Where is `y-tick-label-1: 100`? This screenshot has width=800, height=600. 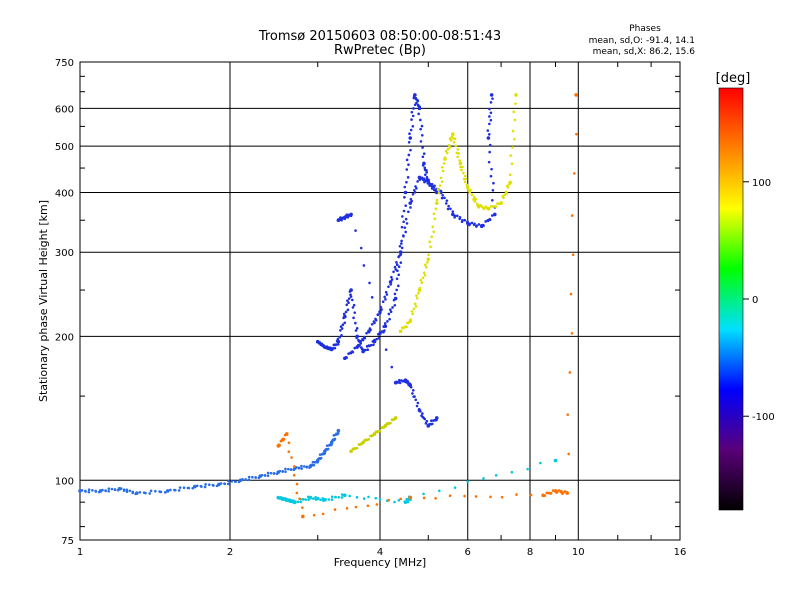
y-tick-label-1: 100 is located at coordinates (64, 481).